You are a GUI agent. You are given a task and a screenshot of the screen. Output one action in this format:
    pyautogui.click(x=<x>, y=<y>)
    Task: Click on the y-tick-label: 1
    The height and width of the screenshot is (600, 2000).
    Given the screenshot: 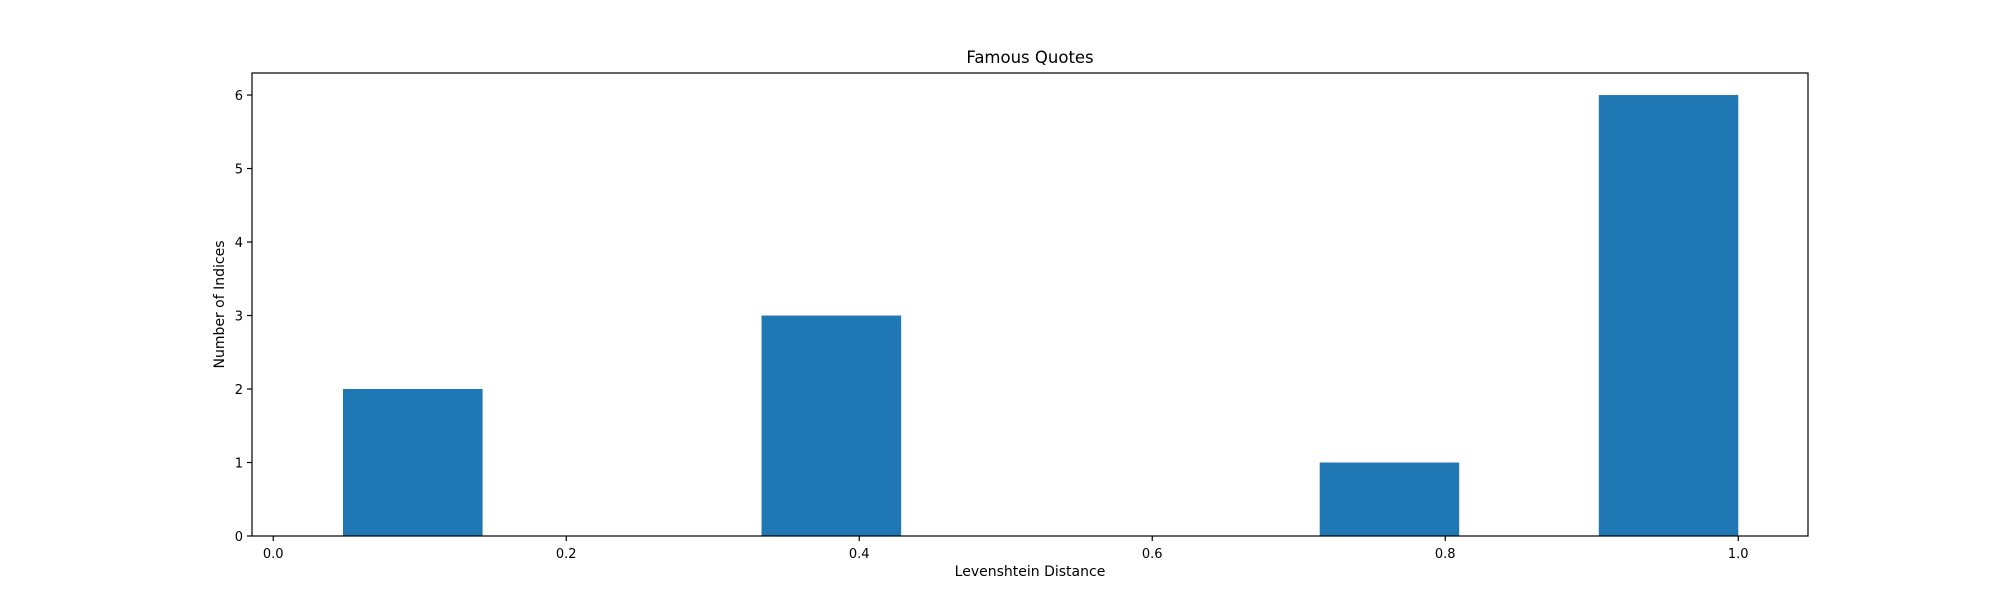 What is the action you would take?
    pyautogui.click(x=239, y=464)
    